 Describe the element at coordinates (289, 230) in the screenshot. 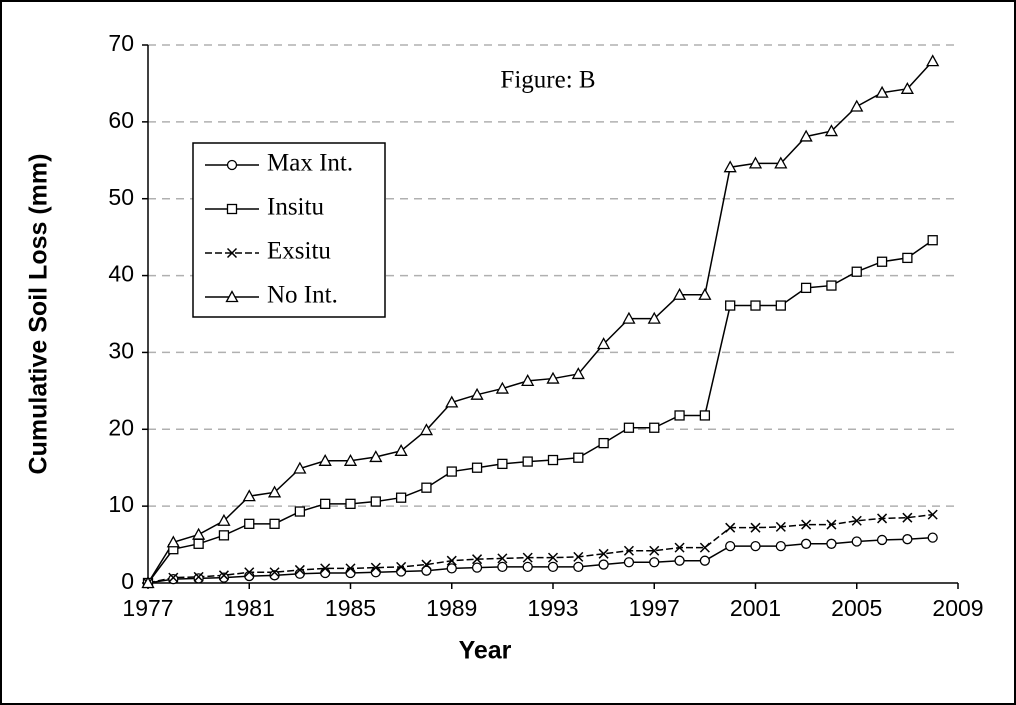

I see `legend-box` at that location.